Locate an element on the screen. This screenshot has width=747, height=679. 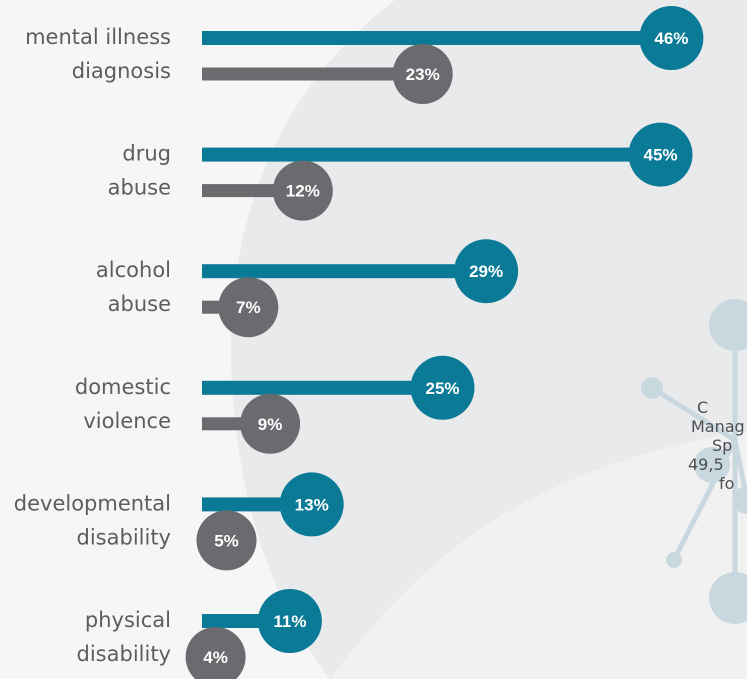
category-label: violence is located at coordinates (127, 421).